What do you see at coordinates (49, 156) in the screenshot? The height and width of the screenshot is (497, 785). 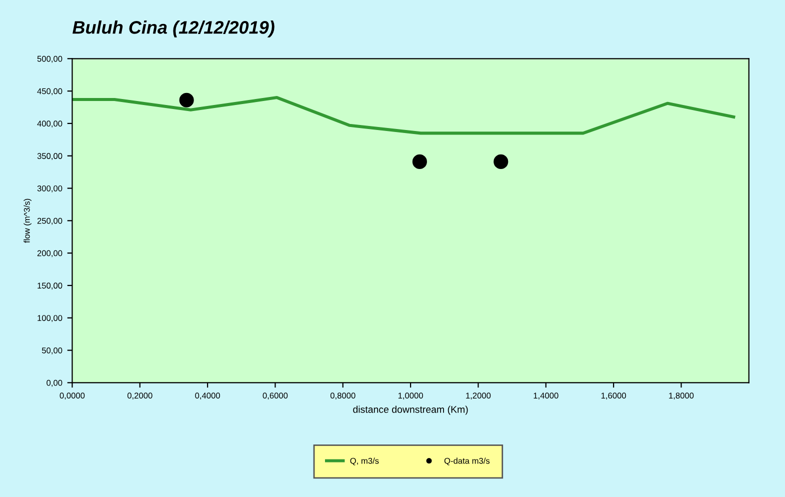 I see `y-tick-label: 350,00` at bounding box center [49, 156].